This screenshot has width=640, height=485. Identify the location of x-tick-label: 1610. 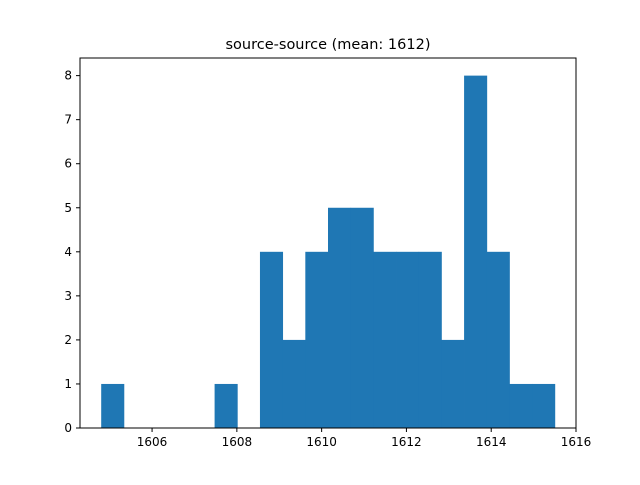
(321, 442).